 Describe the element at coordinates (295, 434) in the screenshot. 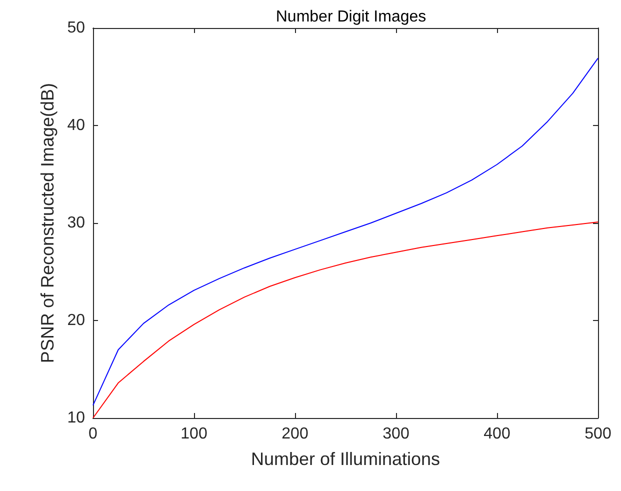

I see `x-tick-label: 200` at that location.